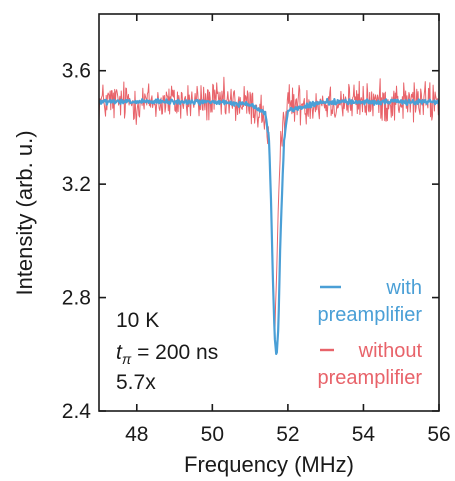  Describe the element at coordinates (370, 378) in the screenshot. I see `legend-label-without-line2: preamplifier` at that location.